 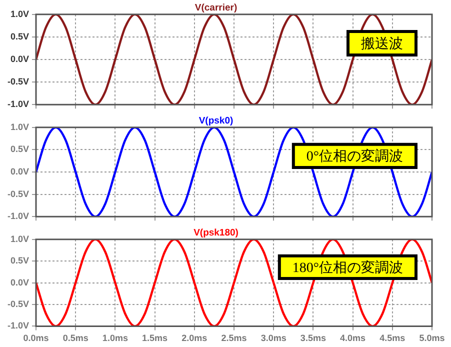 I want to click on chart-title: V(psk180), so click(x=216, y=232).